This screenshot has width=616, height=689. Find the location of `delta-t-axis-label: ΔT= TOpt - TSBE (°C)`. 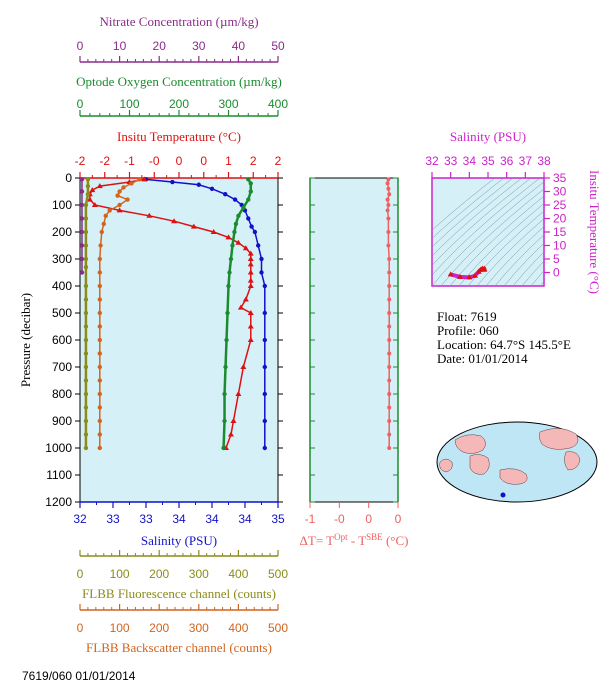

delta-t-axis-label: ΔT= TOpt - TSBE (°C) is located at coordinates (354, 540).